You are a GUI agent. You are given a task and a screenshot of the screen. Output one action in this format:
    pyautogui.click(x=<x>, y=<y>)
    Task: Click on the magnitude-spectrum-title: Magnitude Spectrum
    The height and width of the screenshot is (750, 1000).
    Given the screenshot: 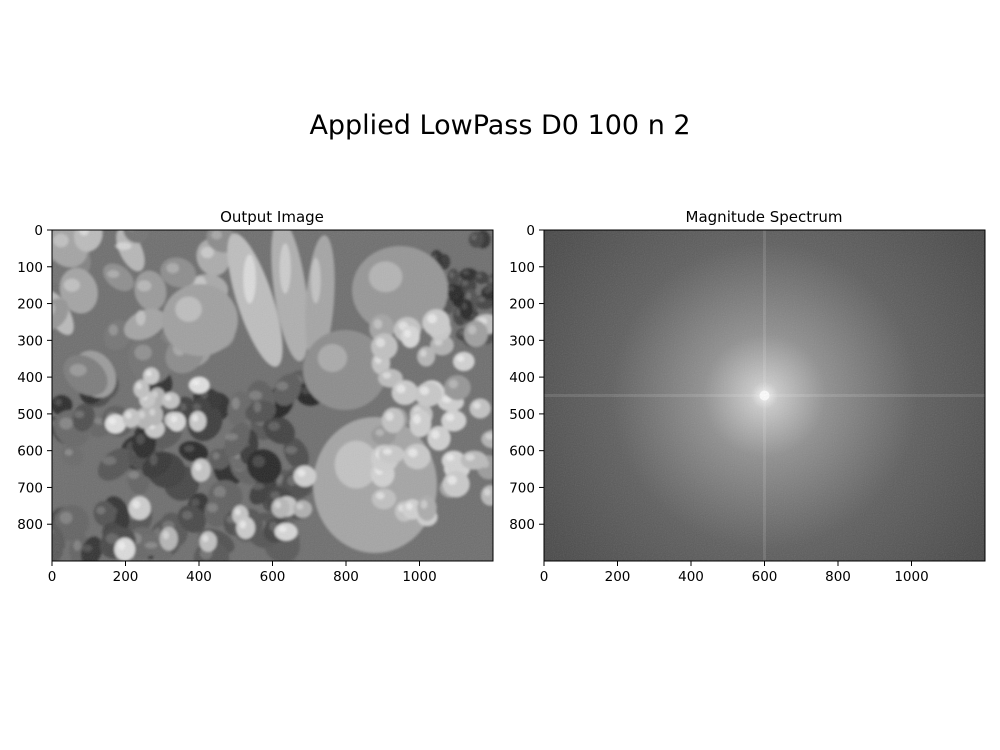 What is the action you would take?
    pyautogui.click(x=764, y=217)
    